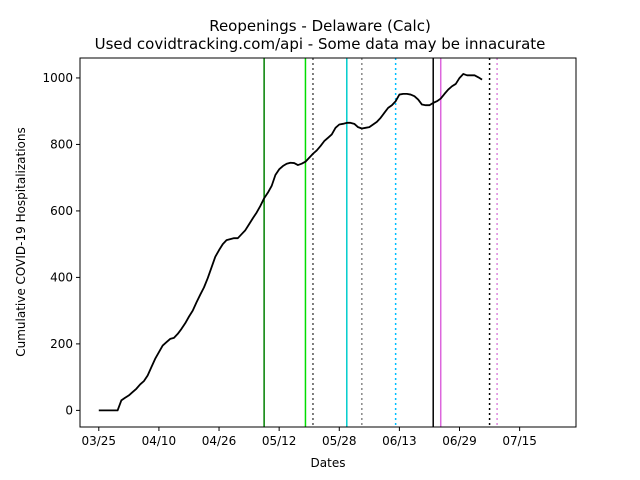 The height and width of the screenshot is (480, 640). What do you see at coordinates (279, 441) in the screenshot?
I see `x-tick-label: 05/12` at bounding box center [279, 441].